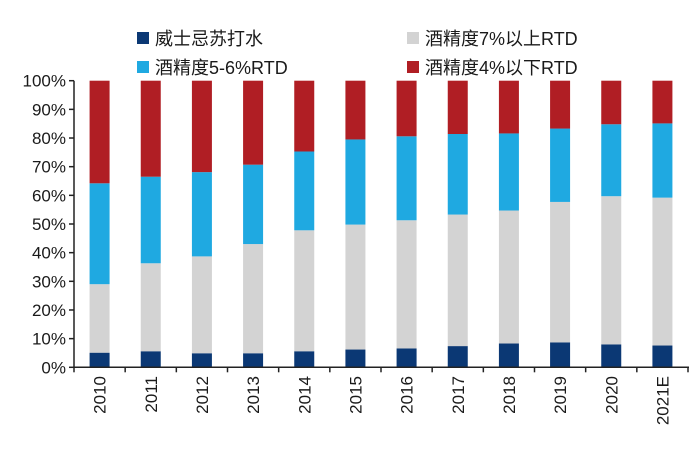  Describe the element at coordinates (44, 81) in the screenshot. I see `y-tick-label: 100%` at that location.